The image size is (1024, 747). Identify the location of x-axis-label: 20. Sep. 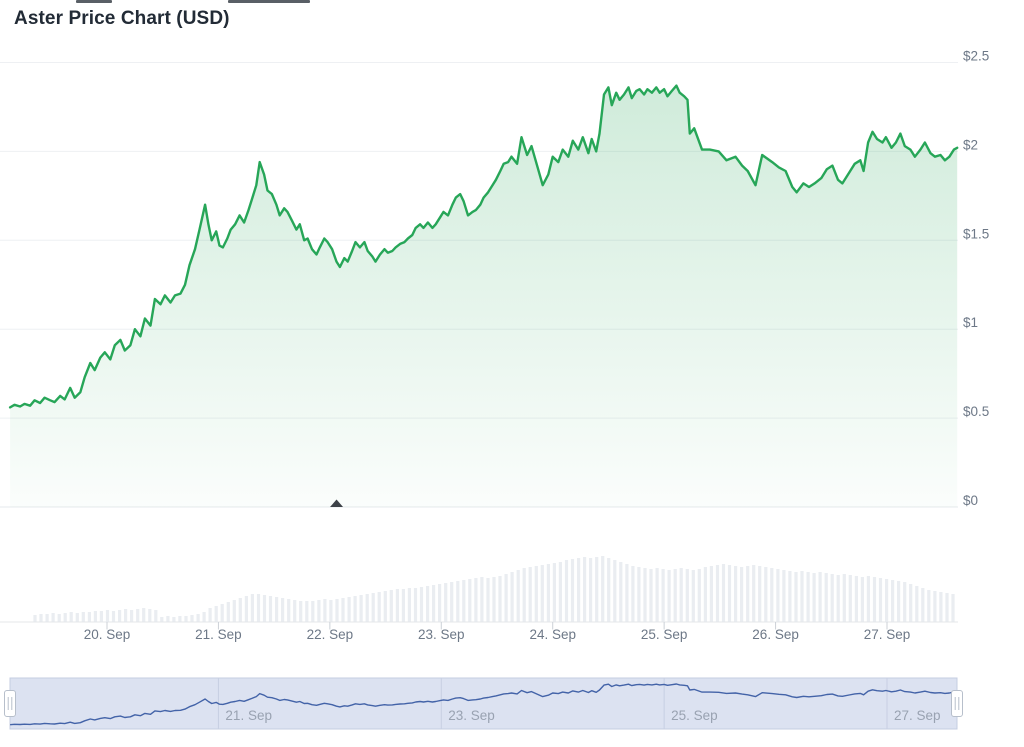
(107, 634).